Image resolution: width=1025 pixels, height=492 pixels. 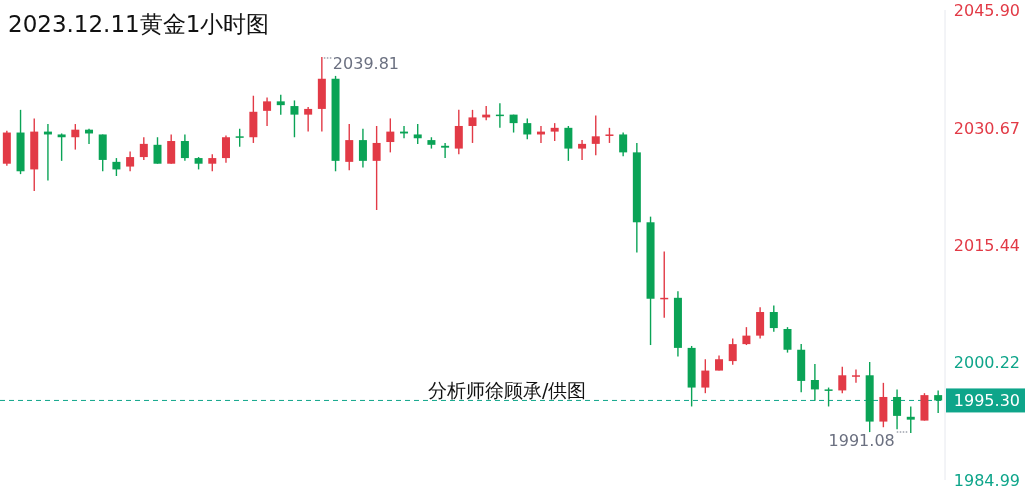 I want to click on annotation: 2039.81, so click(x=366, y=63).